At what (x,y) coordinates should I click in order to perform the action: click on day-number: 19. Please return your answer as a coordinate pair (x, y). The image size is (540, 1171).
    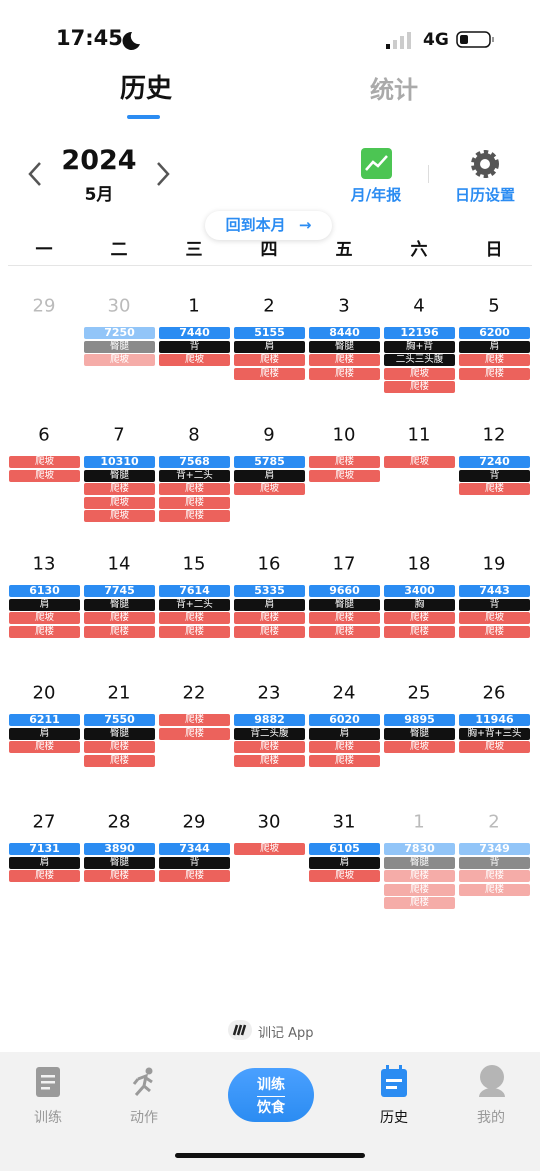
    Looking at the image, I should click on (494, 564).